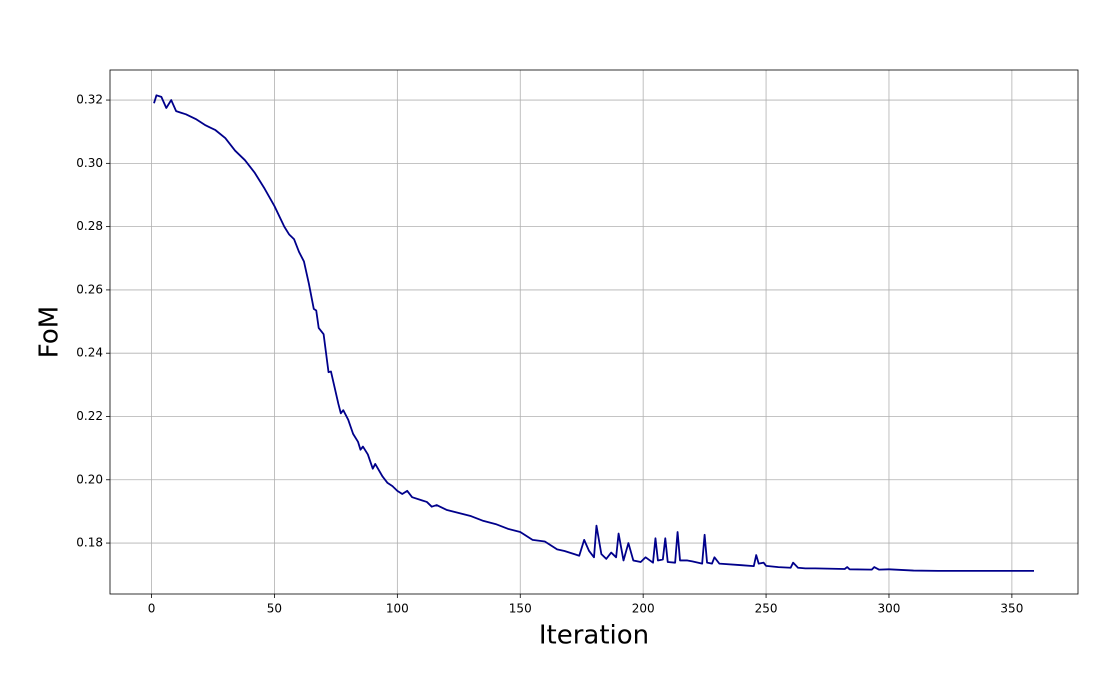 The height and width of the screenshot is (700, 1100). What do you see at coordinates (89, 353) in the screenshot?
I see `y-tick-label: 0.24` at bounding box center [89, 353].